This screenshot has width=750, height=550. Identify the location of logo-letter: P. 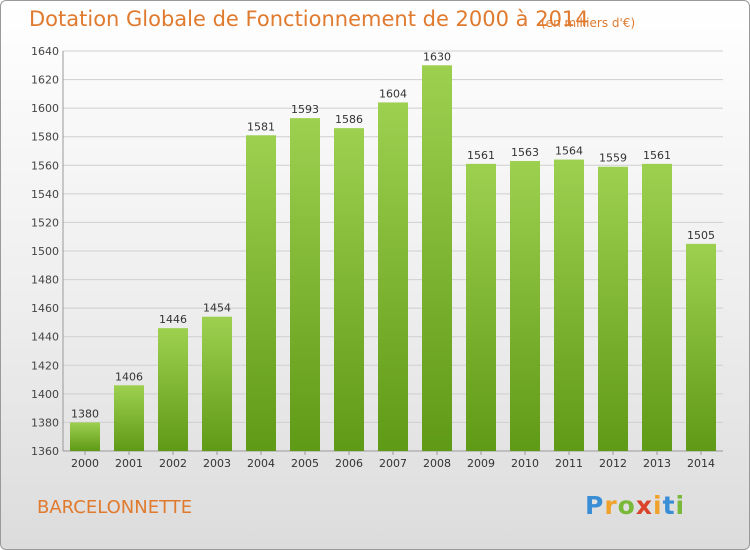
(595, 505).